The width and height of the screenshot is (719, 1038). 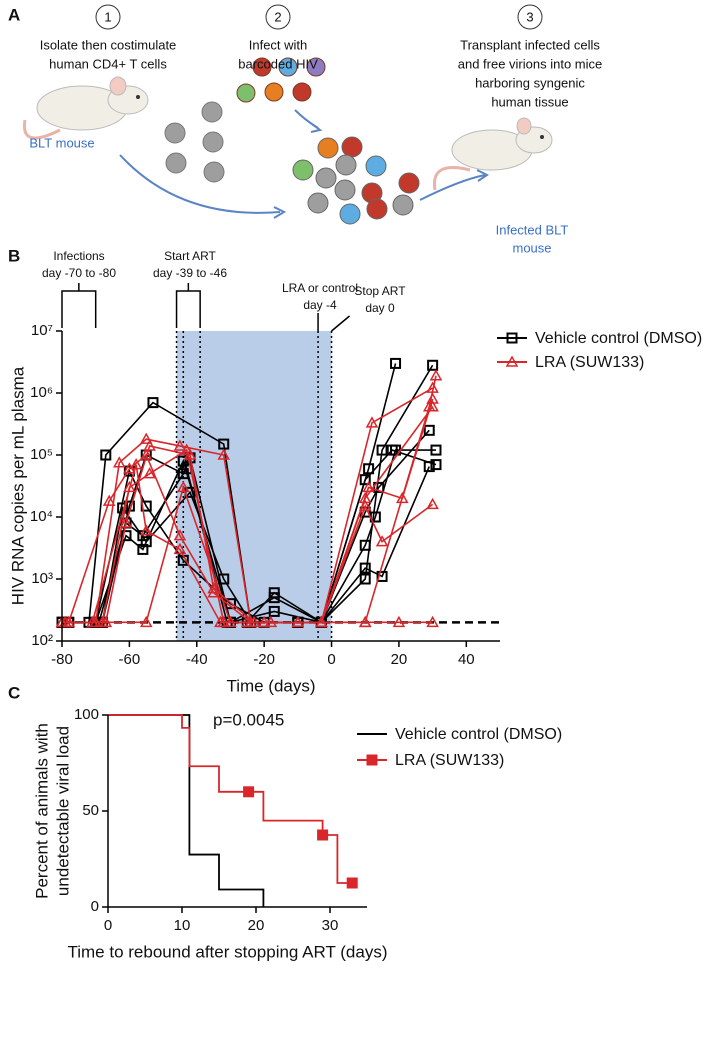 I want to click on mouse-left, so click(x=85, y=108).